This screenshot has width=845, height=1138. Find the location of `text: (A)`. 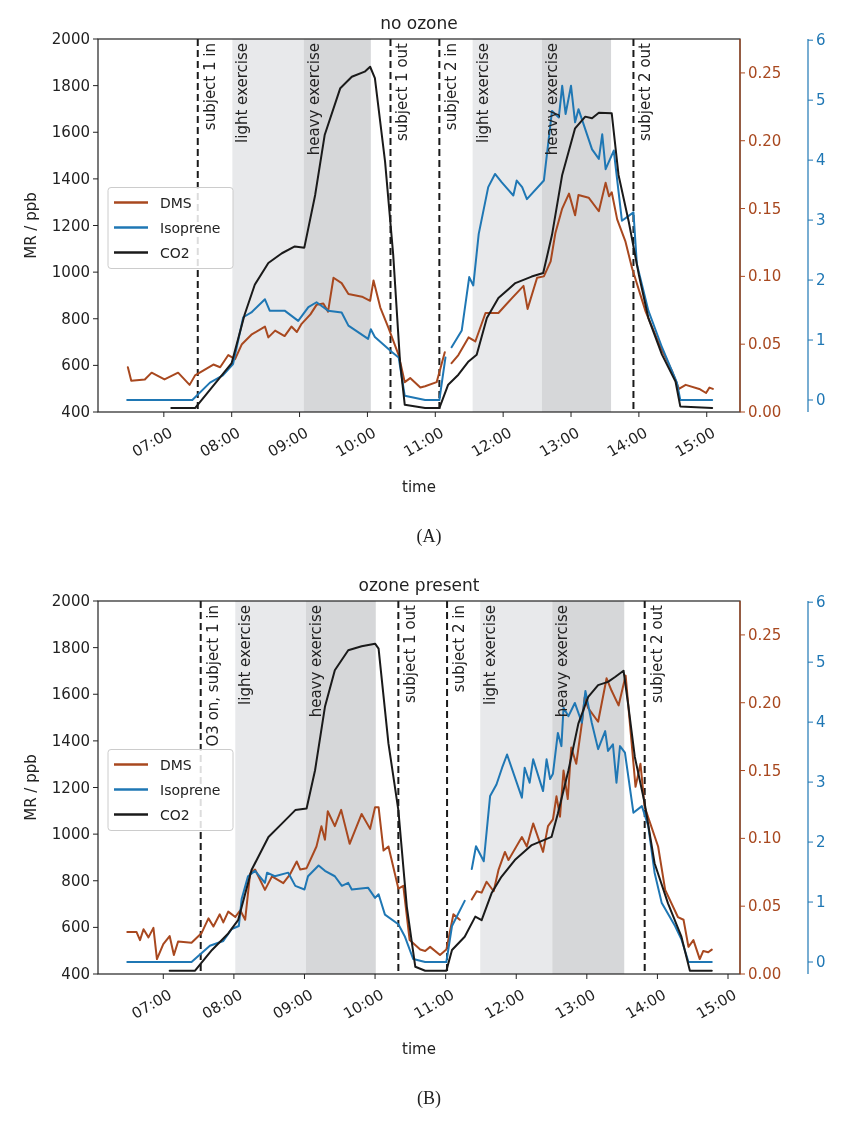

text: (A) is located at coordinates (429, 536).